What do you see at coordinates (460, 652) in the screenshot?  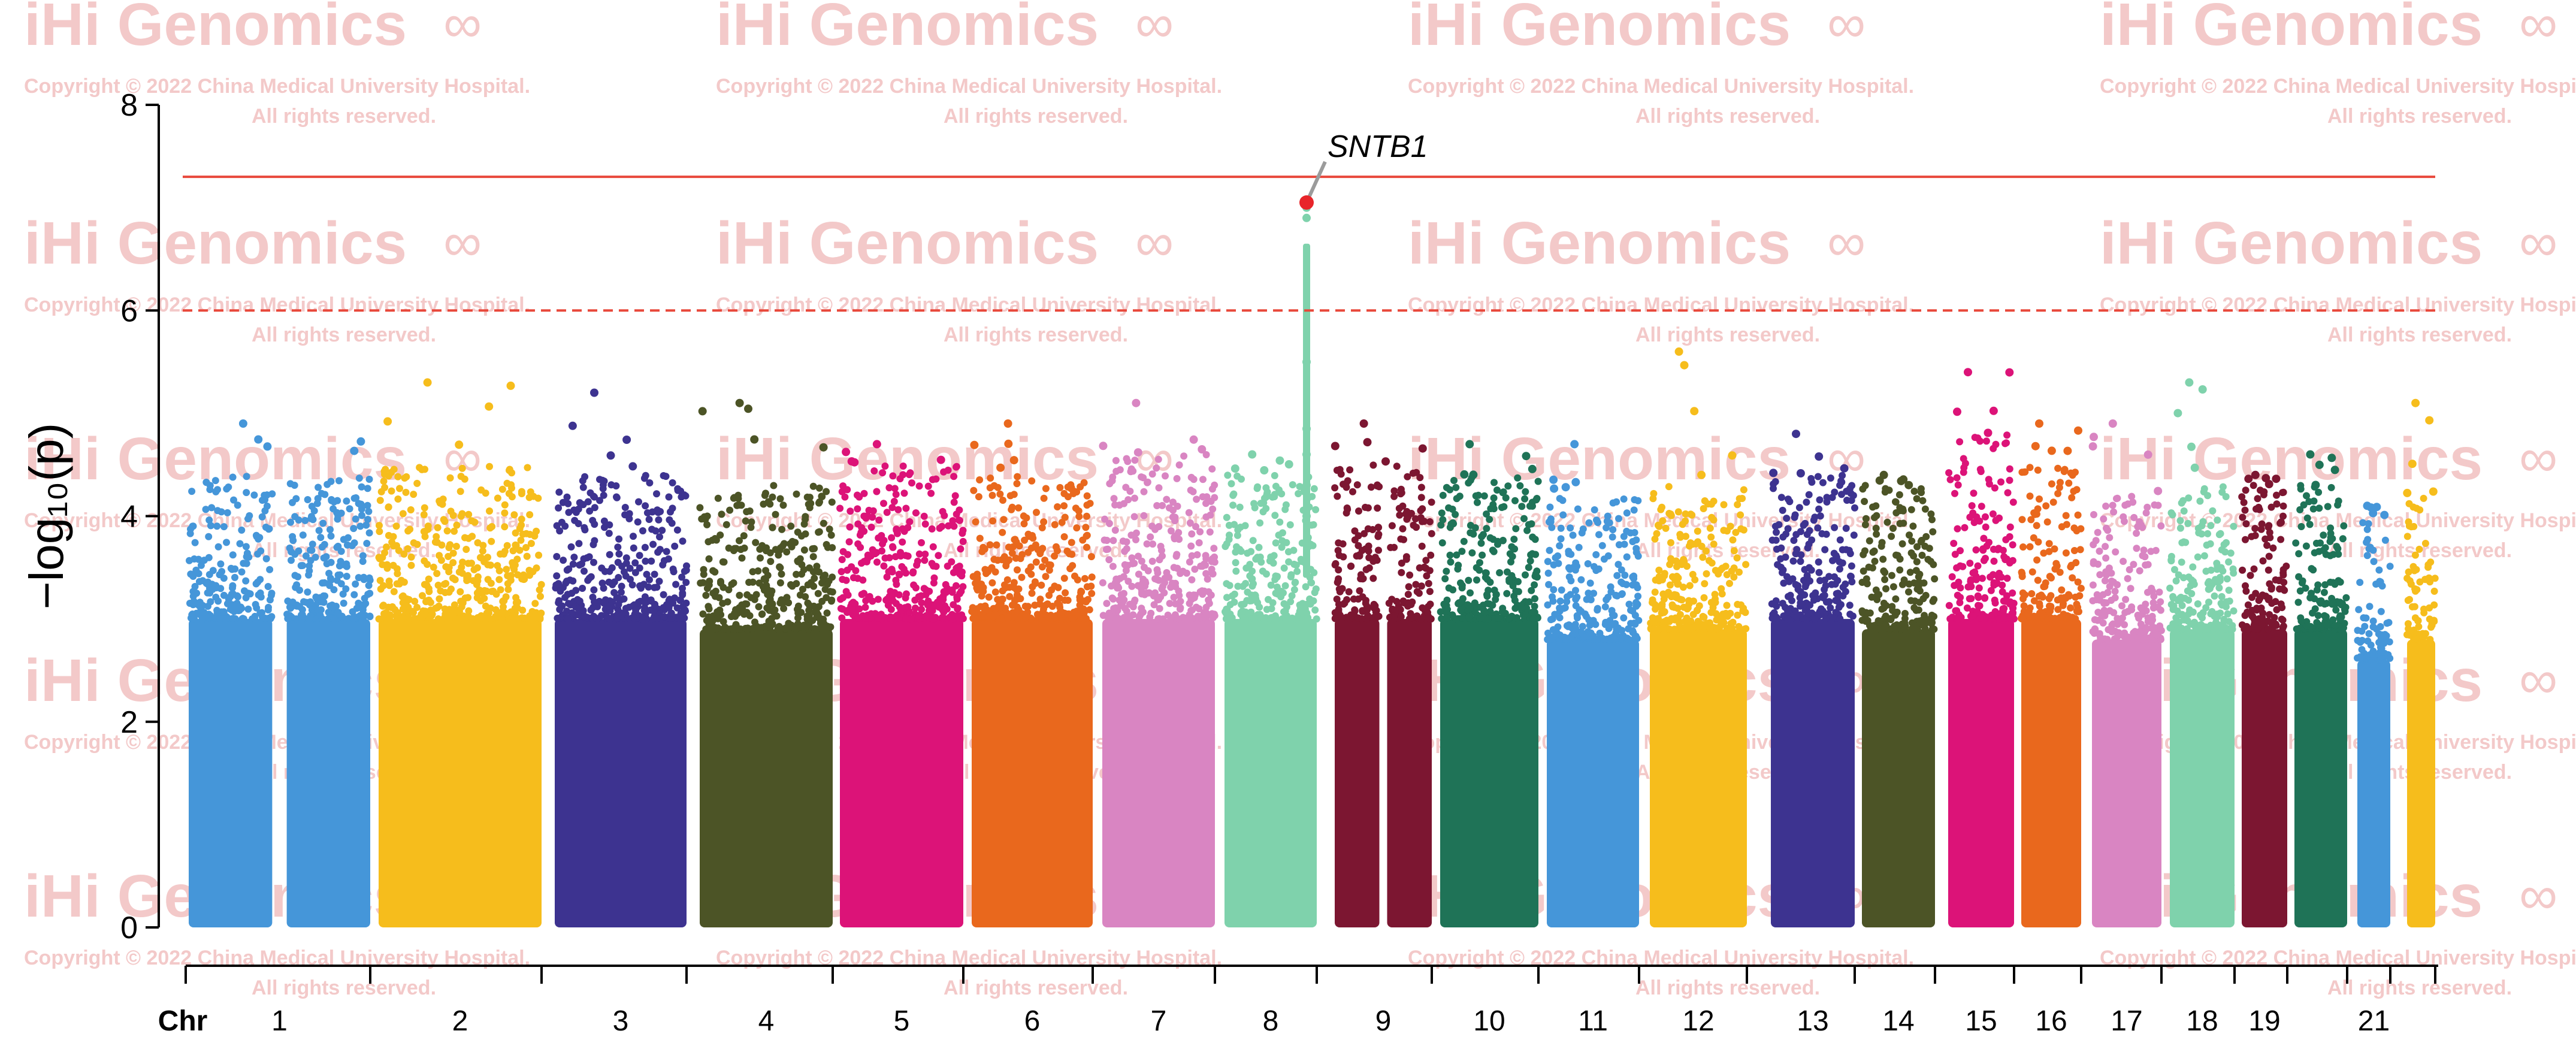 I see `chromosome-2-points` at bounding box center [460, 652].